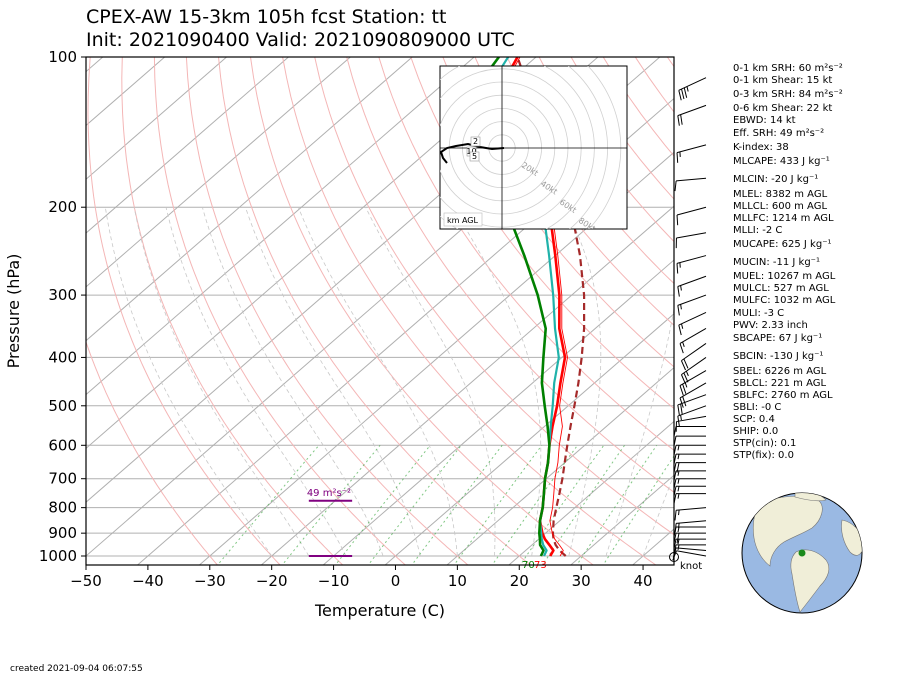 The width and height of the screenshot is (906, 675). What do you see at coordinates (62, 57) in the screenshot?
I see `y-tick-label: 100` at bounding box center [62, 57].